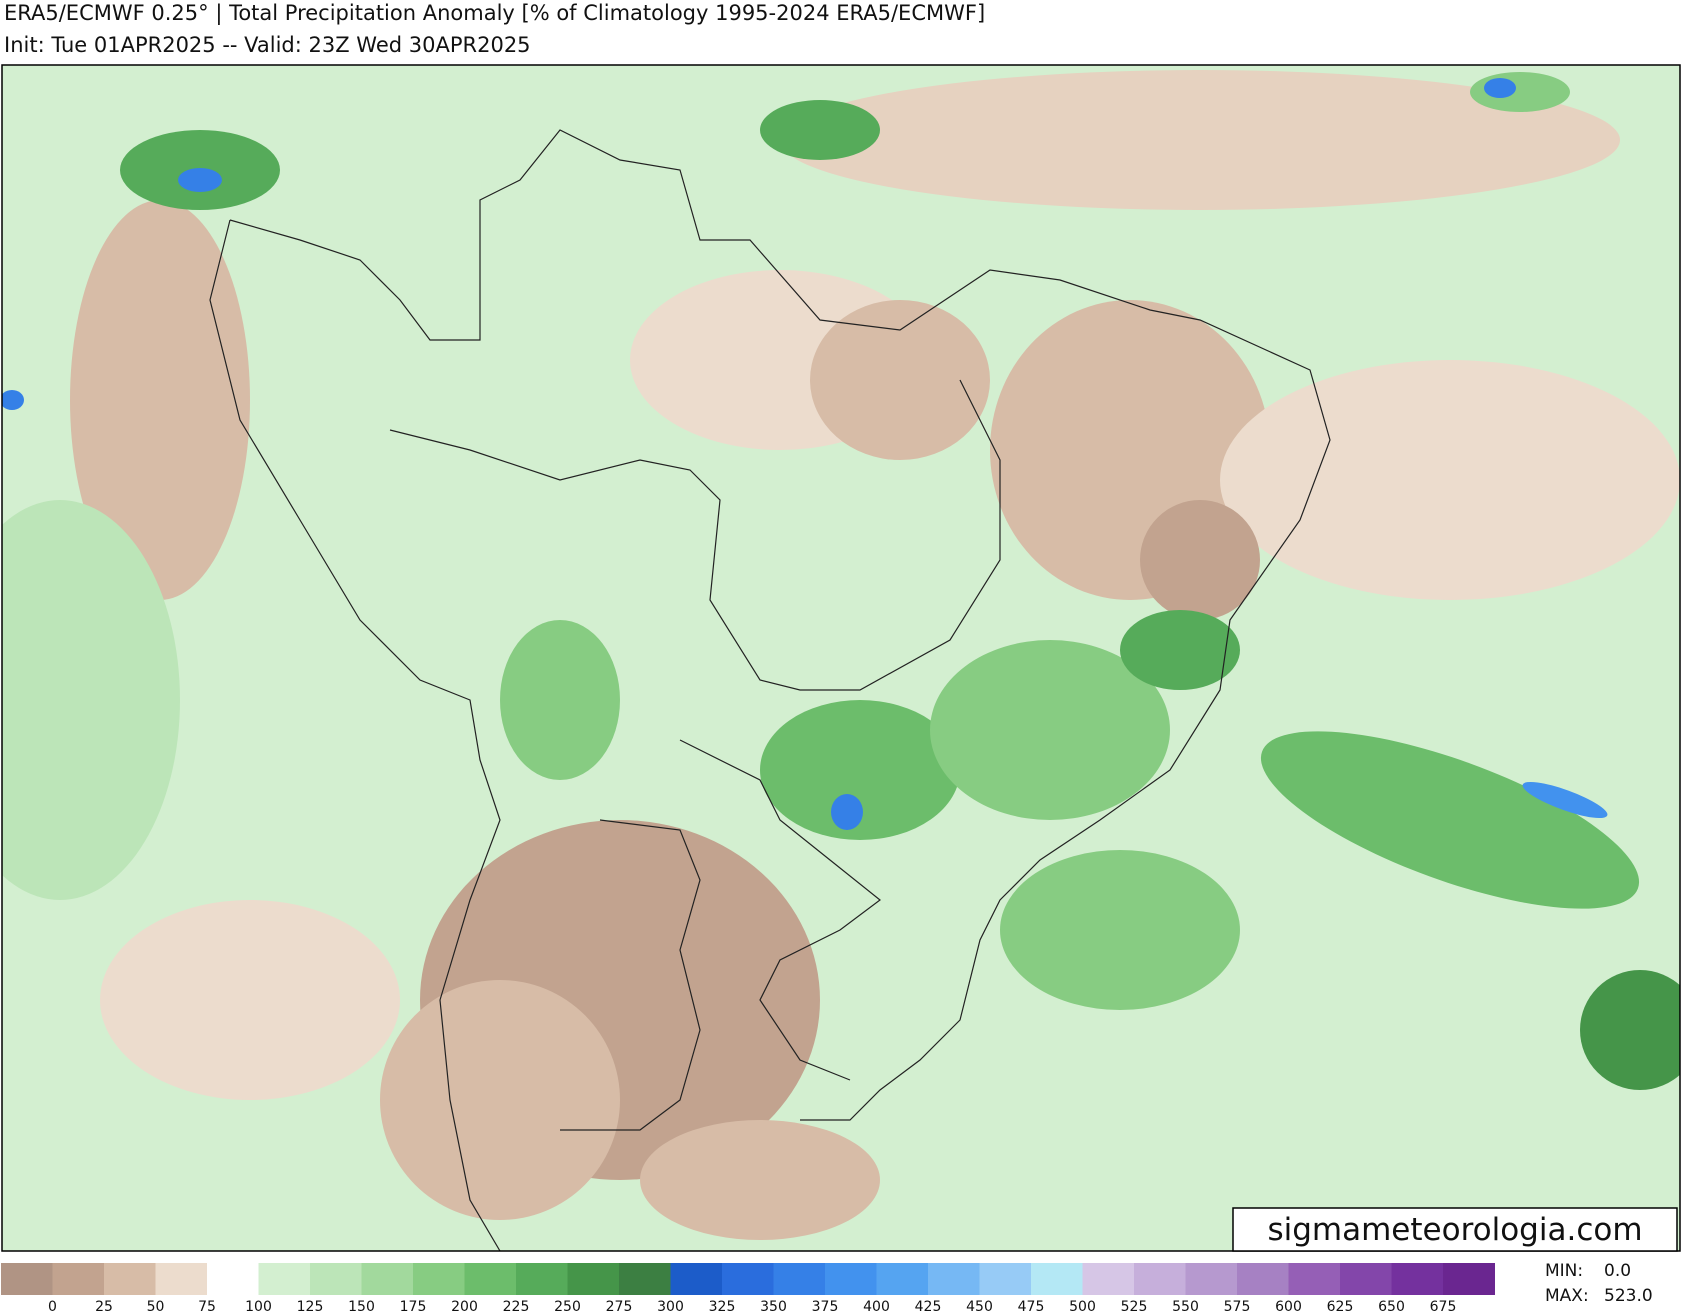  Describe the element at coordinates (52, 1305) in the screenshot. I see `colorbar-tick-label: 0` at that location.